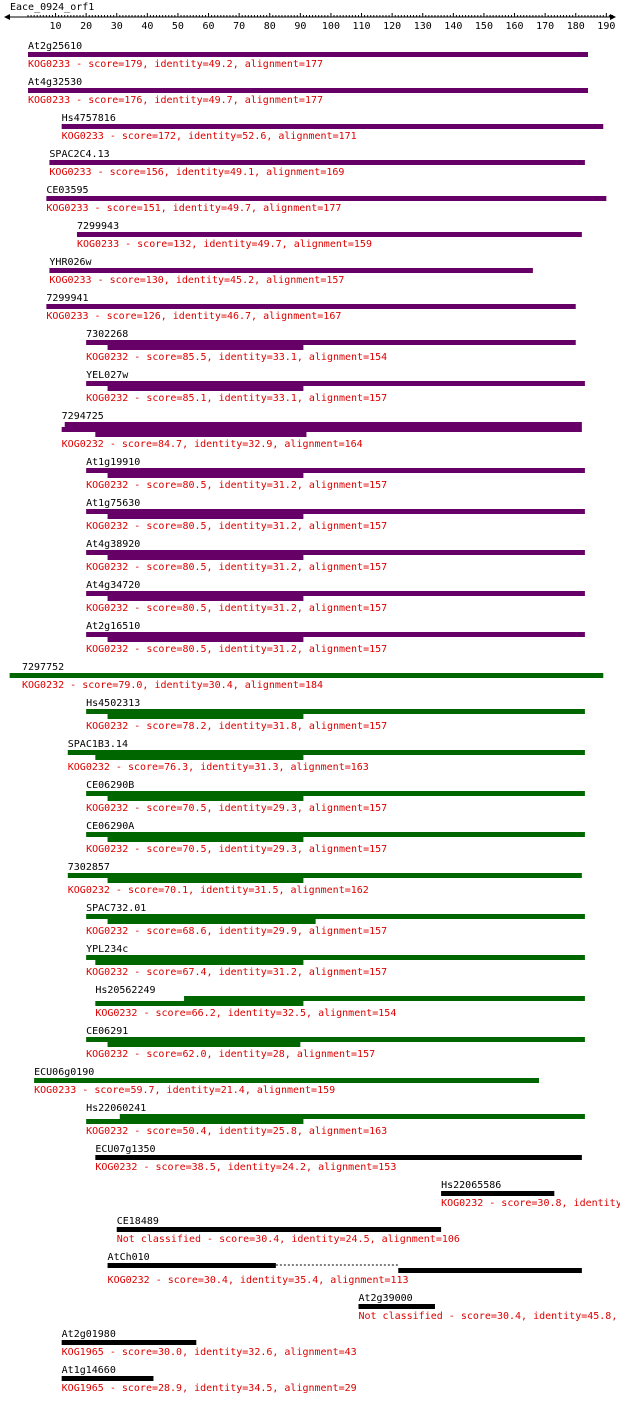 This screenshot has height=1409, width=620. What do you see at coordinates (129, 1257) in the screenshot?
I see `hit-name: AtCh010` at bounding box center [129, 1257].